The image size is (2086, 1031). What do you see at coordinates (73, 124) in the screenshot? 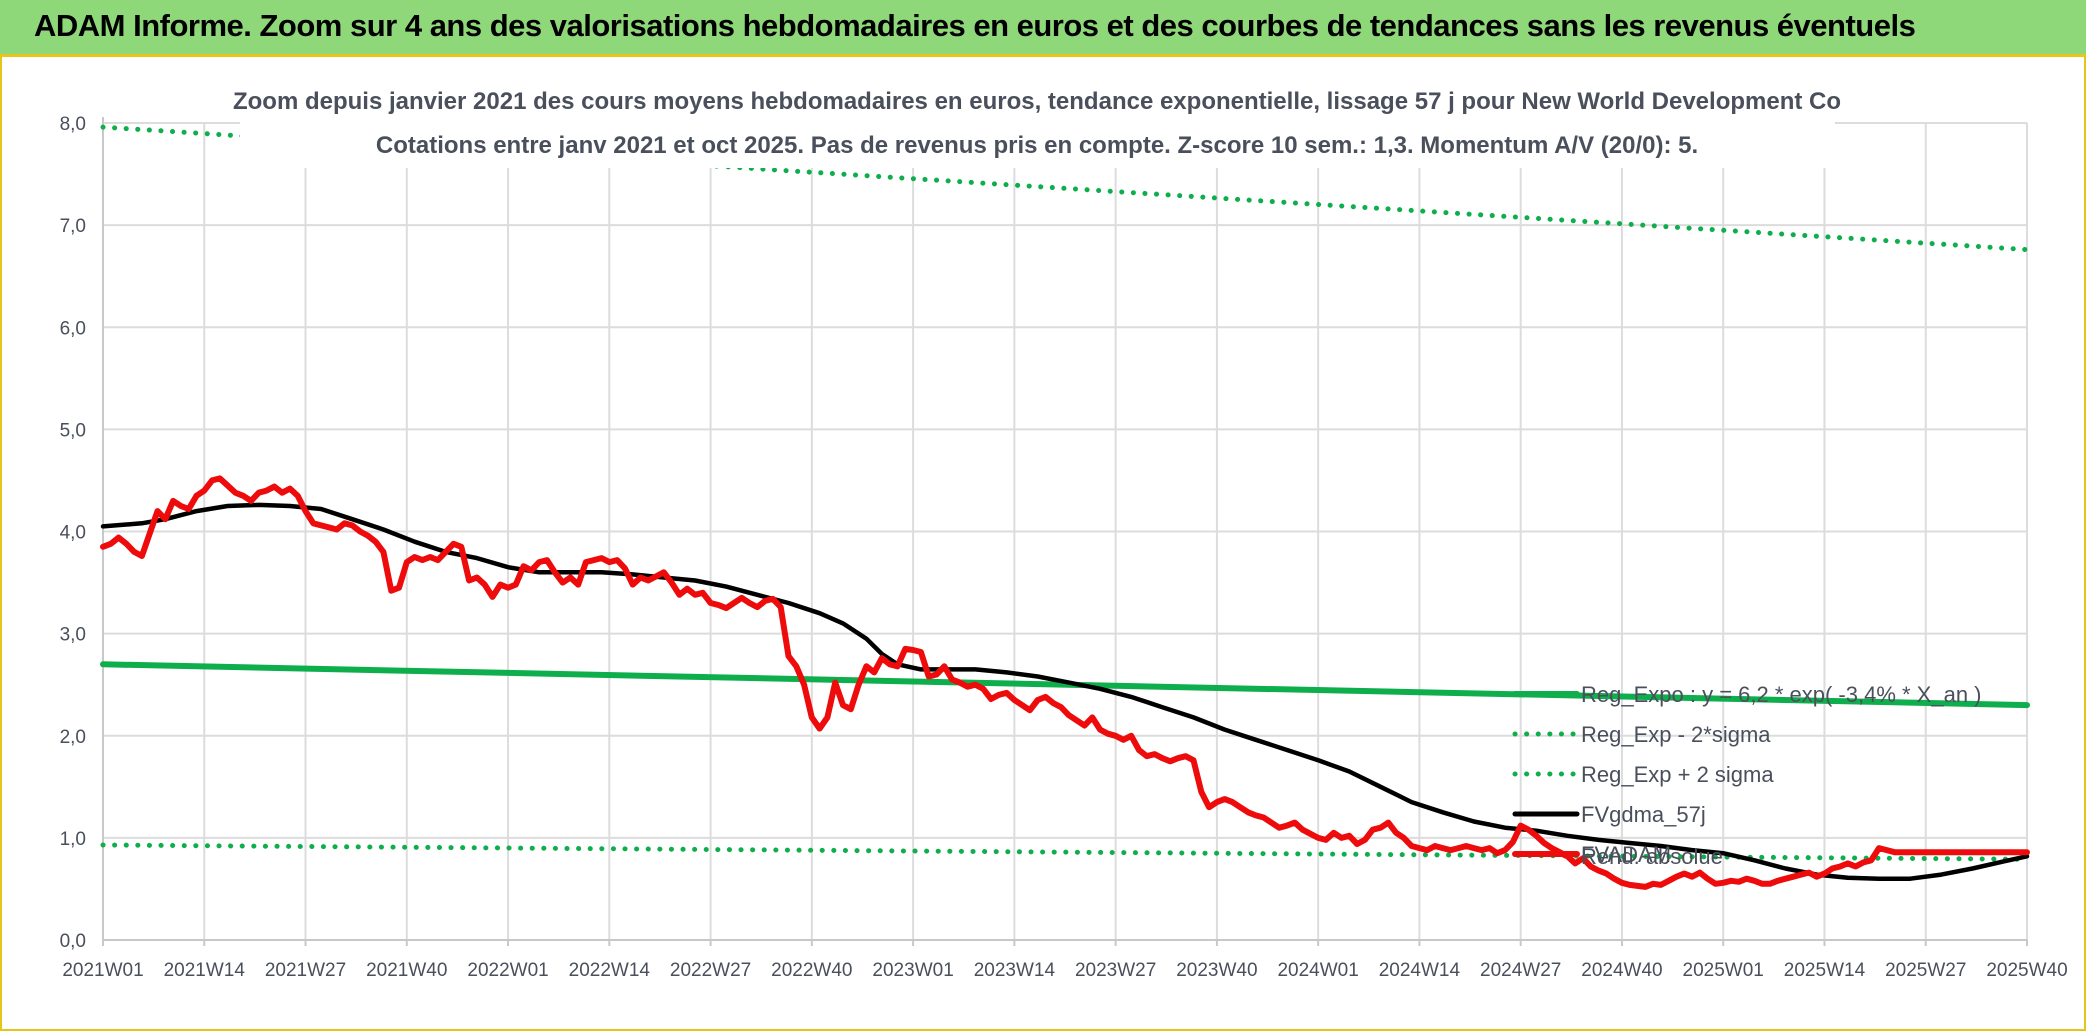
I see `y-tick-label: 8,0` at bounding box center [73, 124].